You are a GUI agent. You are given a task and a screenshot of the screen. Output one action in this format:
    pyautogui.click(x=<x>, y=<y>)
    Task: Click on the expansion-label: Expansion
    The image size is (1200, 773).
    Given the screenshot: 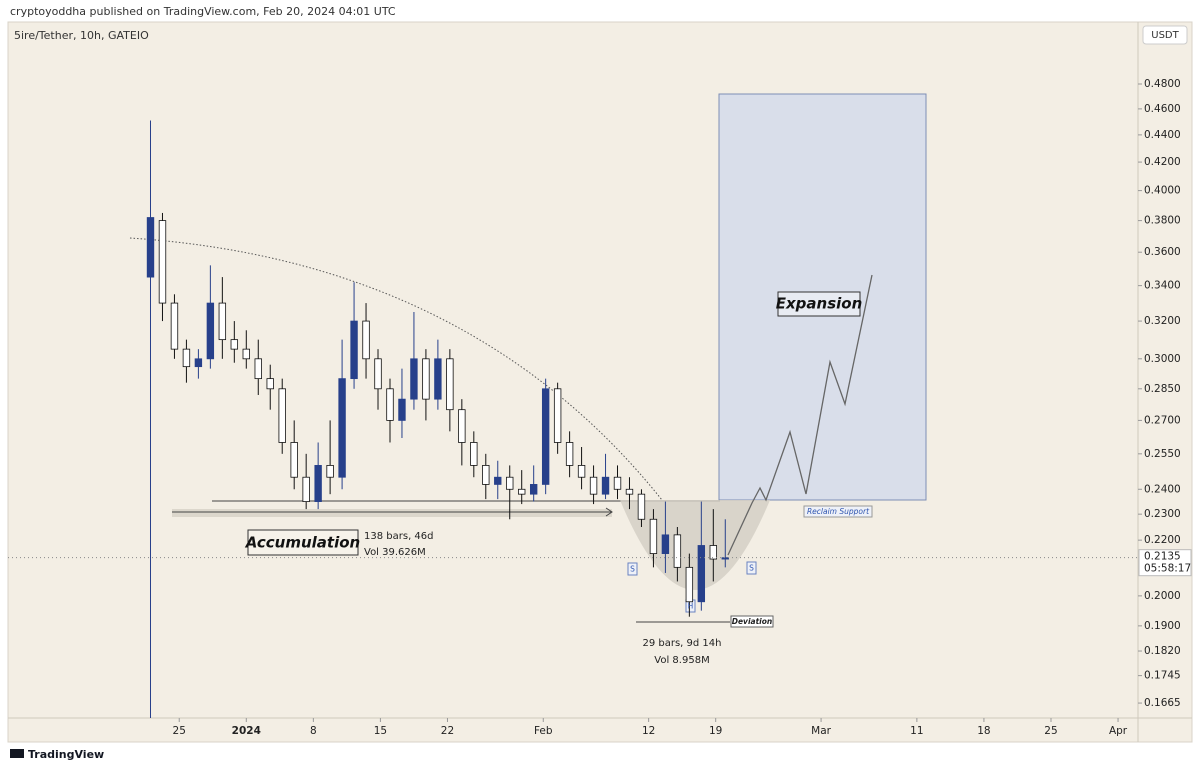 What is the action you would take?
    pyautogui.click(x=819, y=304)
    